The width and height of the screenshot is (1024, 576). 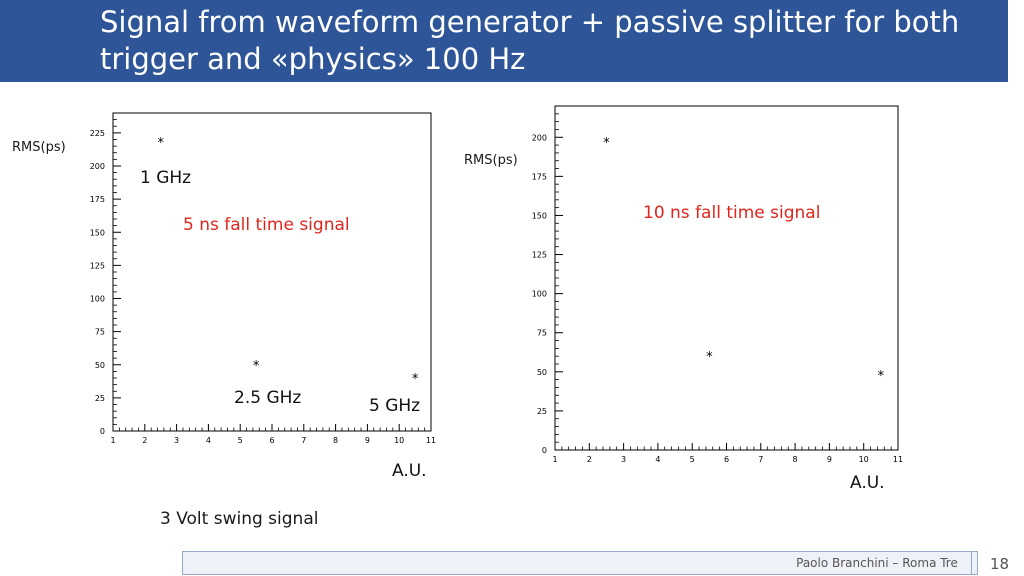 What do you see at coordinates (268, 398) in the screenshot?
I see `label-2-5ghz: 2.5 GHz` at bounding box center [268, 398].